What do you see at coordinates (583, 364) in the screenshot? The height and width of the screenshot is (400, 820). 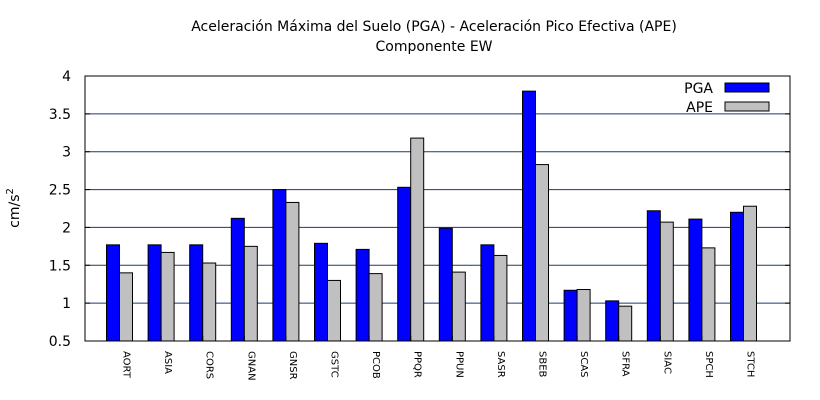 I see `x-tick-label-scas: SCAS` at bounding box center [583, 364].